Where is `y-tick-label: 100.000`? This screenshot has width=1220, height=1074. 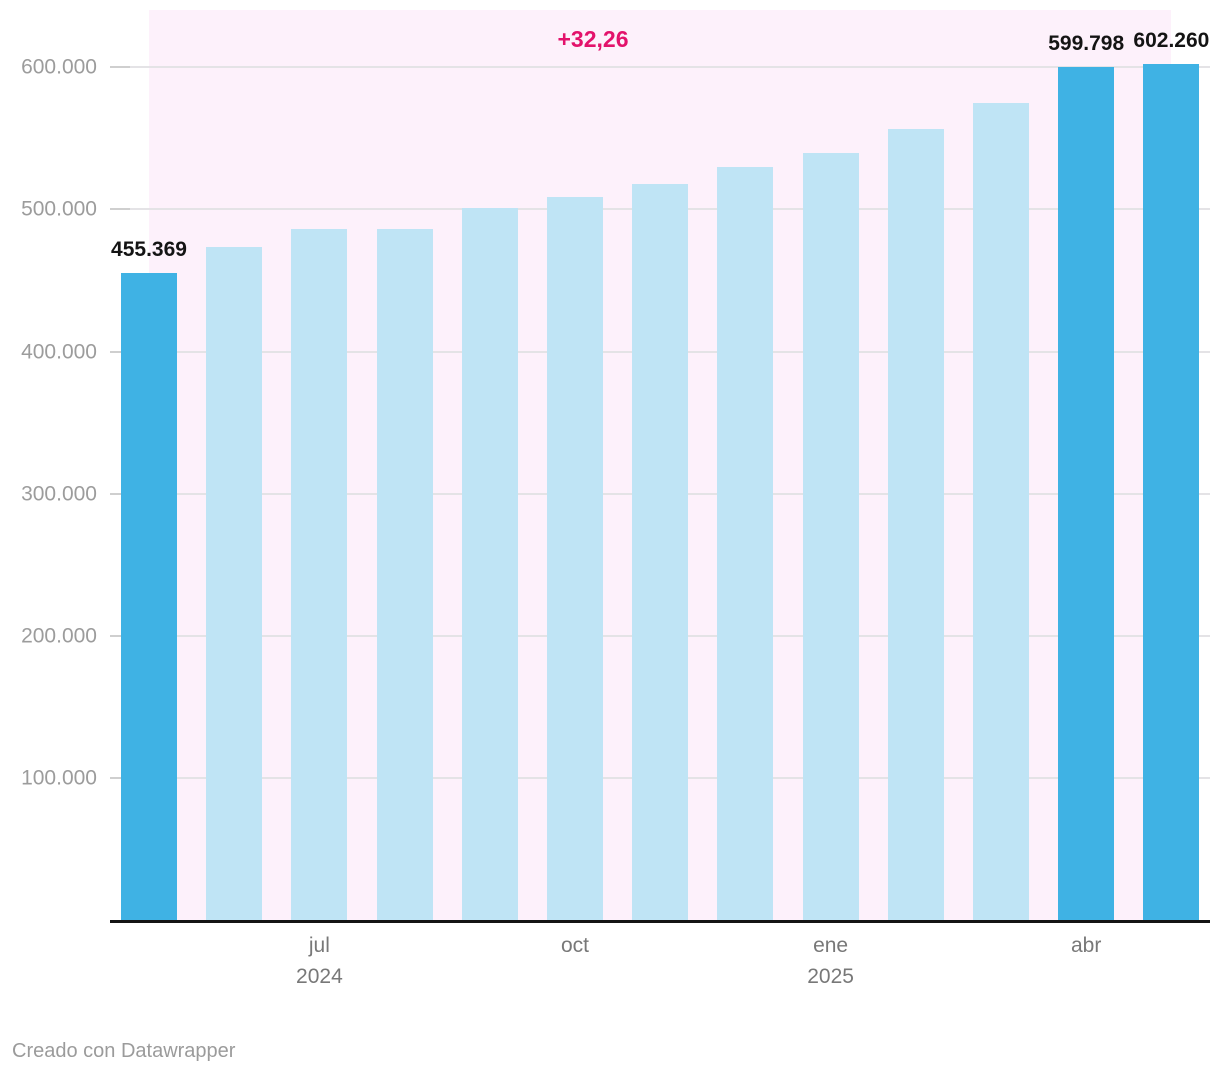
y-tick-label: 100.000 is located at coordinates (59, 778).